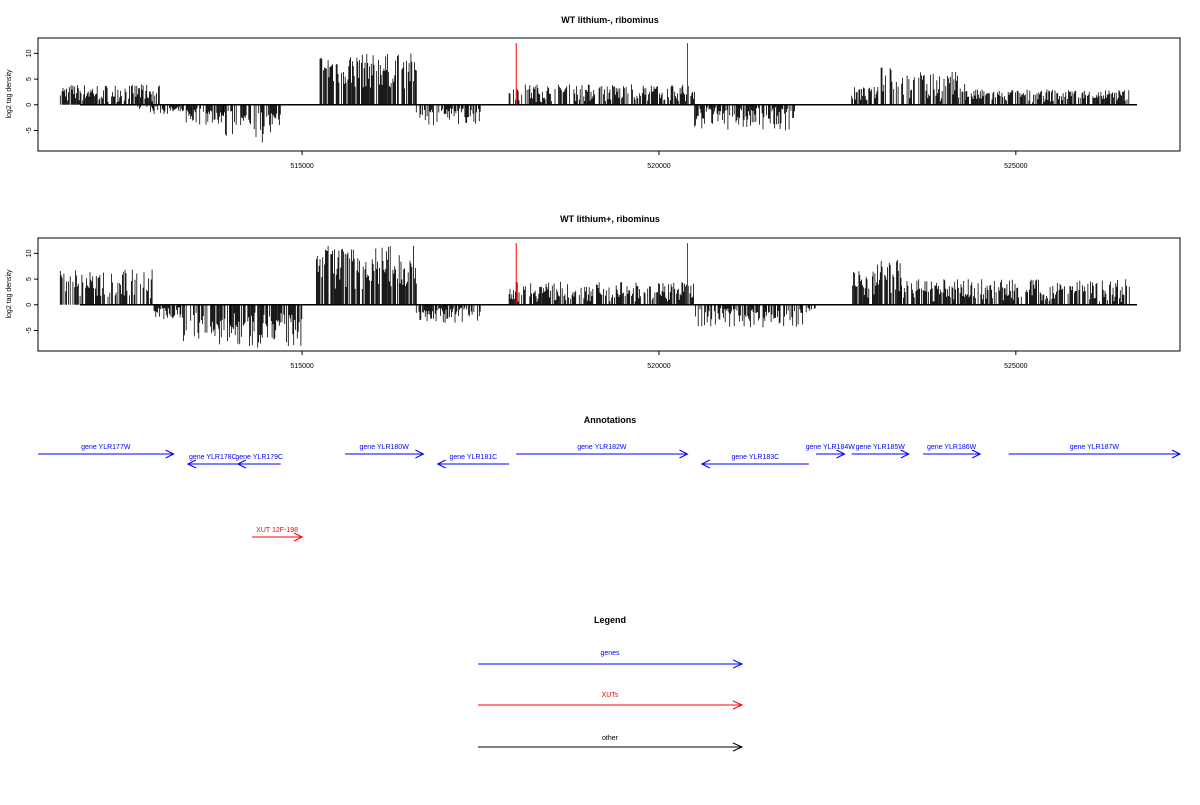 This screenshot has height=805, width=1200. Describe the element at coordinates (474, 457) in the screenshot. I see `feature-label: gene YLR181C` at that location.